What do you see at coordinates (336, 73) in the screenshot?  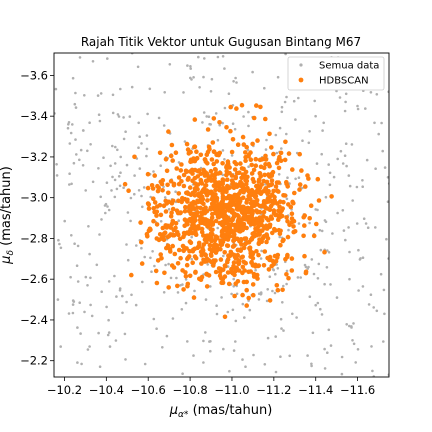 I see `legend-box` at bounding box center [336, 73].